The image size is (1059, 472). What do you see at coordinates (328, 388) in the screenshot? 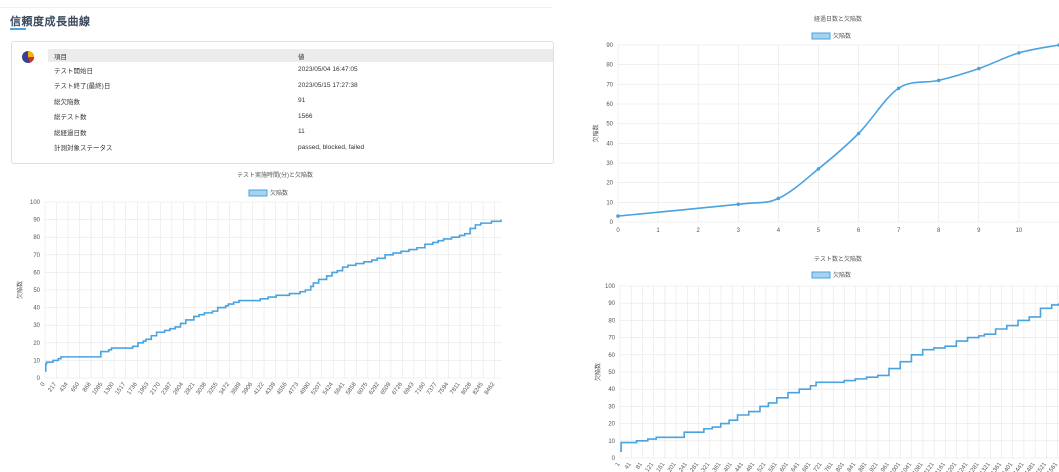
I see `x-tick-label: 5424` at bounding box center [328, 388].